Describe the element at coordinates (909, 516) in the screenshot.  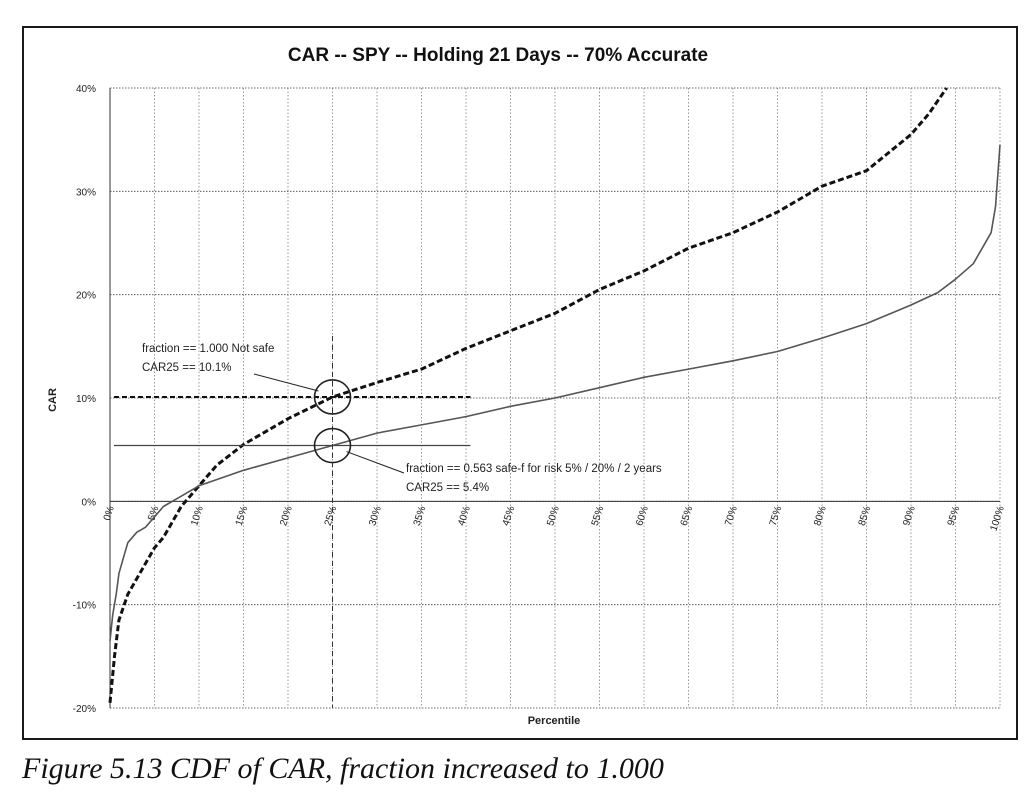
I see `x-tick-label: 90%` at that location.